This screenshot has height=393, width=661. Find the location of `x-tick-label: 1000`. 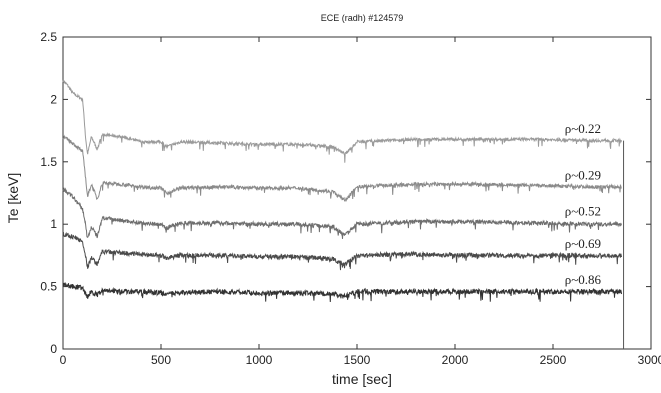

x-tick-label: 1000 is located at coordinates (259, 360).